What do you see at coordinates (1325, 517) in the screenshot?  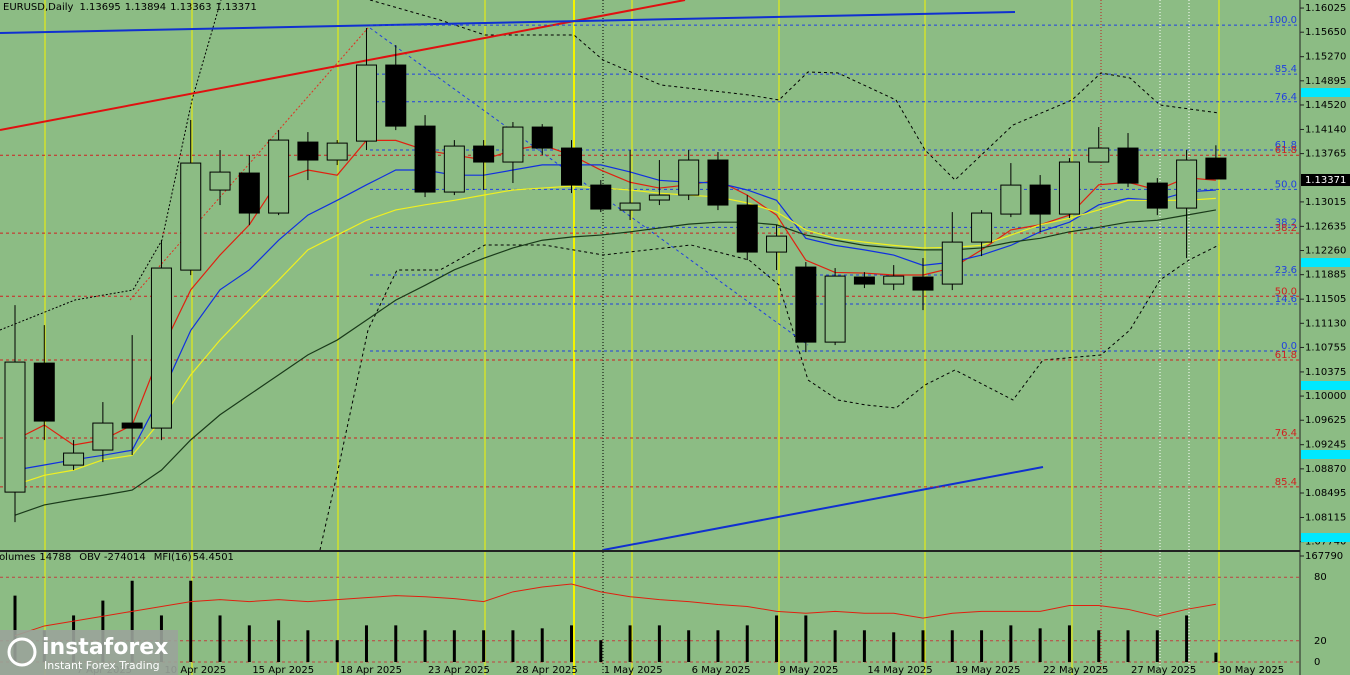 I see `y-tick-label: 1.08115` at bounding box center [1325, 517].